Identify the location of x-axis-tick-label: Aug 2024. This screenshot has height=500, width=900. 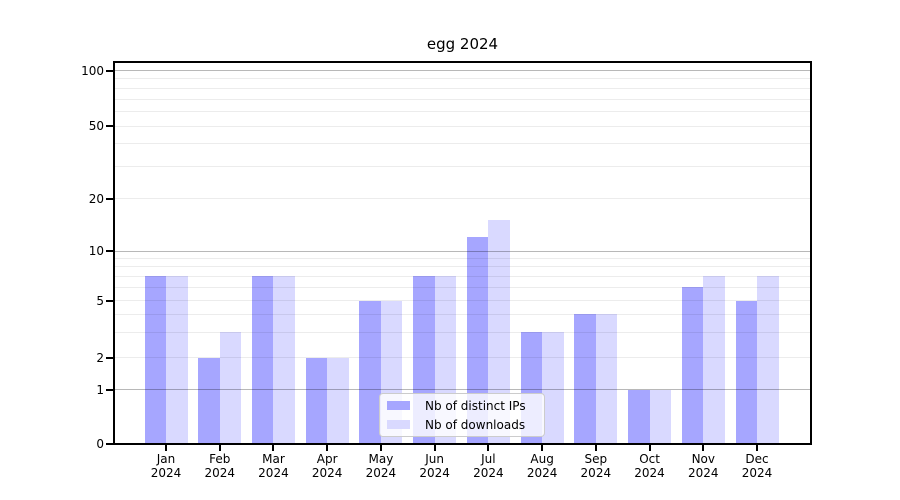
(542, 466).